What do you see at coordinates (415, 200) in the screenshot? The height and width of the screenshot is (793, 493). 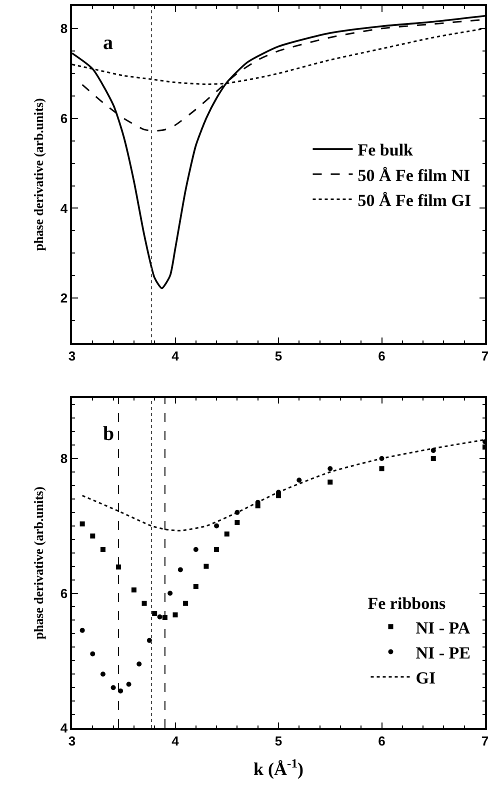 I see `legend-label: 50 Å Fe film GI` at bounding box center [415, 200].